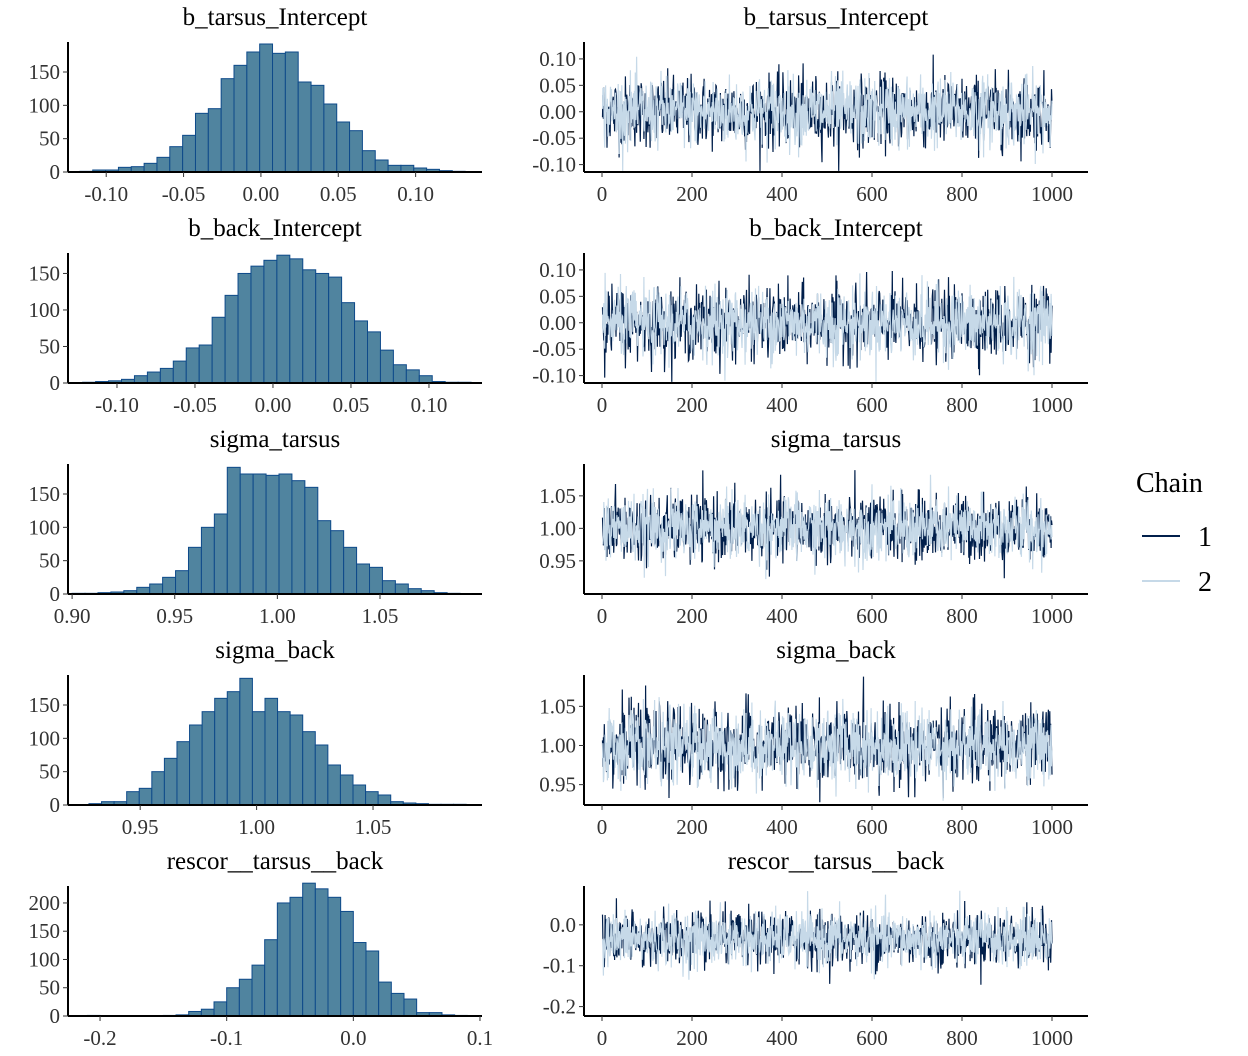 This screenshot has width=1248, height=1056. I want to click on x-tick-label: 400, so click(782, 616).